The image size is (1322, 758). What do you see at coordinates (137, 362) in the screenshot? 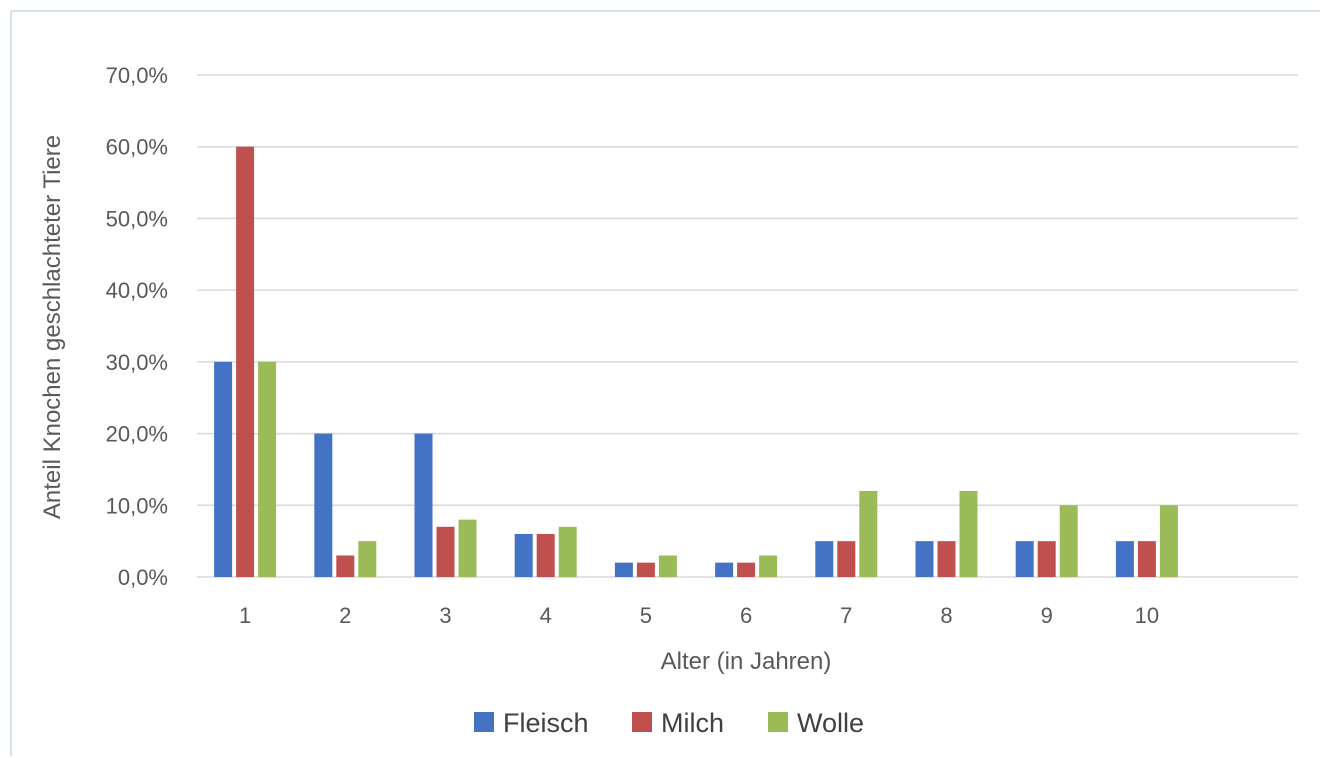
I see `y-tick-label: 30,0%` at bounding box center [137, 362].